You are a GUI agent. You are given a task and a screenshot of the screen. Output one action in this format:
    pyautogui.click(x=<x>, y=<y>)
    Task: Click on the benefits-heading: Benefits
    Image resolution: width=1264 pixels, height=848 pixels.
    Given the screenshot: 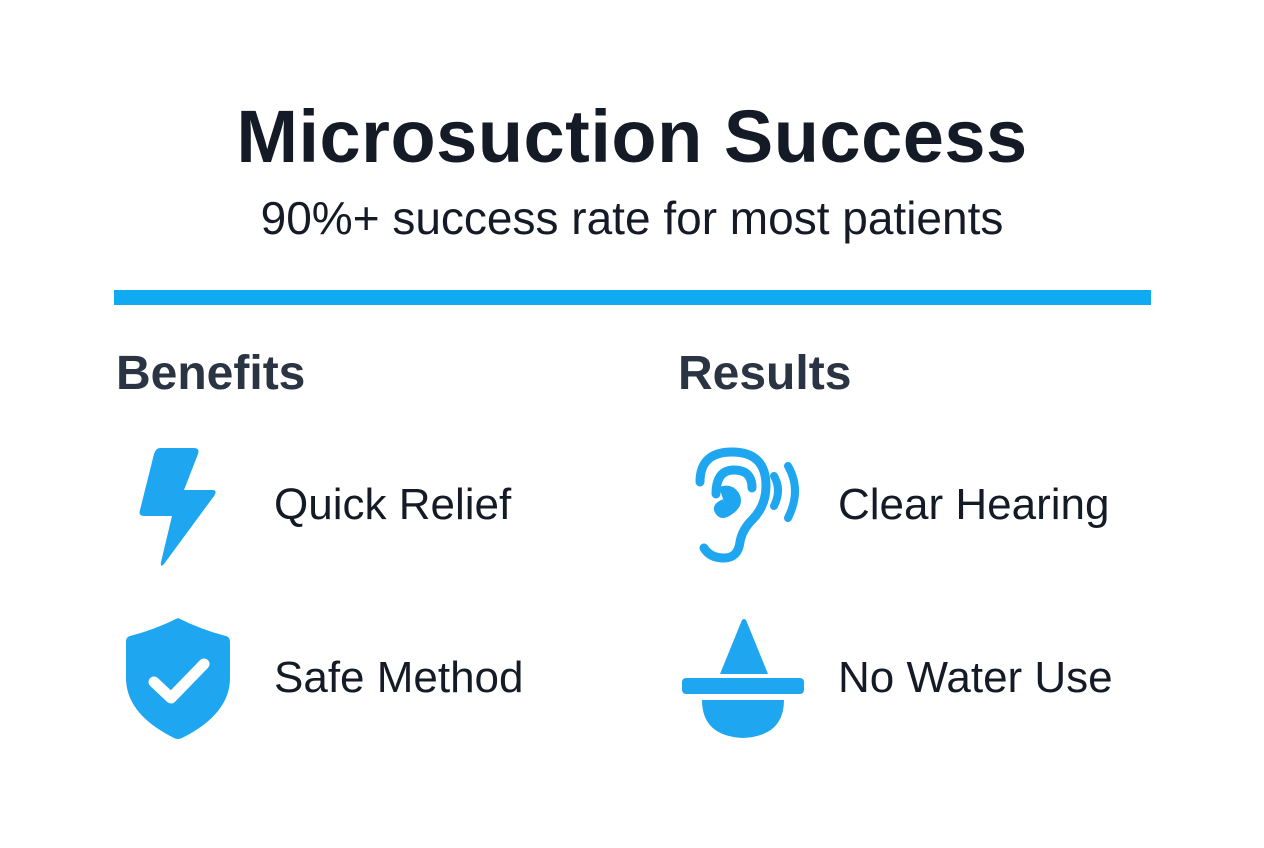 What is the action you would take?
    pyautogui.click(x=211, y=373)
    